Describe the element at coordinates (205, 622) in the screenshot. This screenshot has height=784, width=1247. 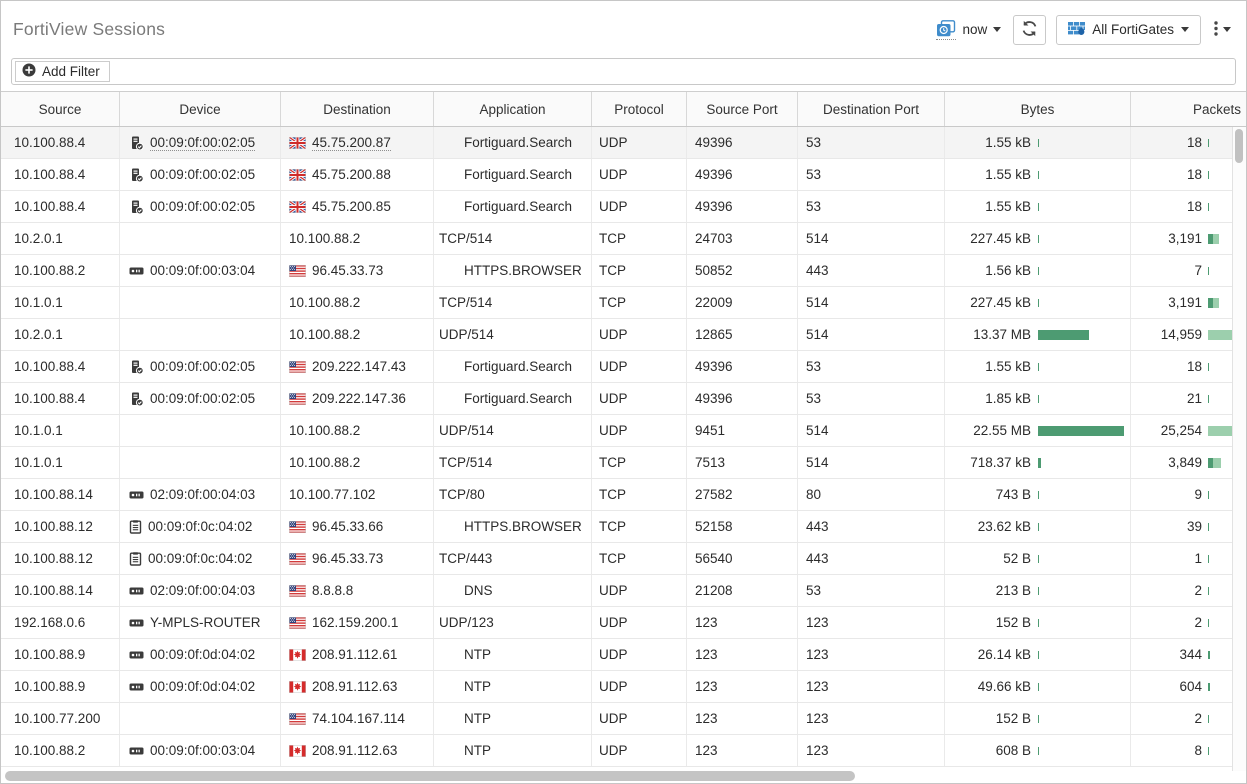
I see `device-id: Y-MPLS-ROUTER` at that location.